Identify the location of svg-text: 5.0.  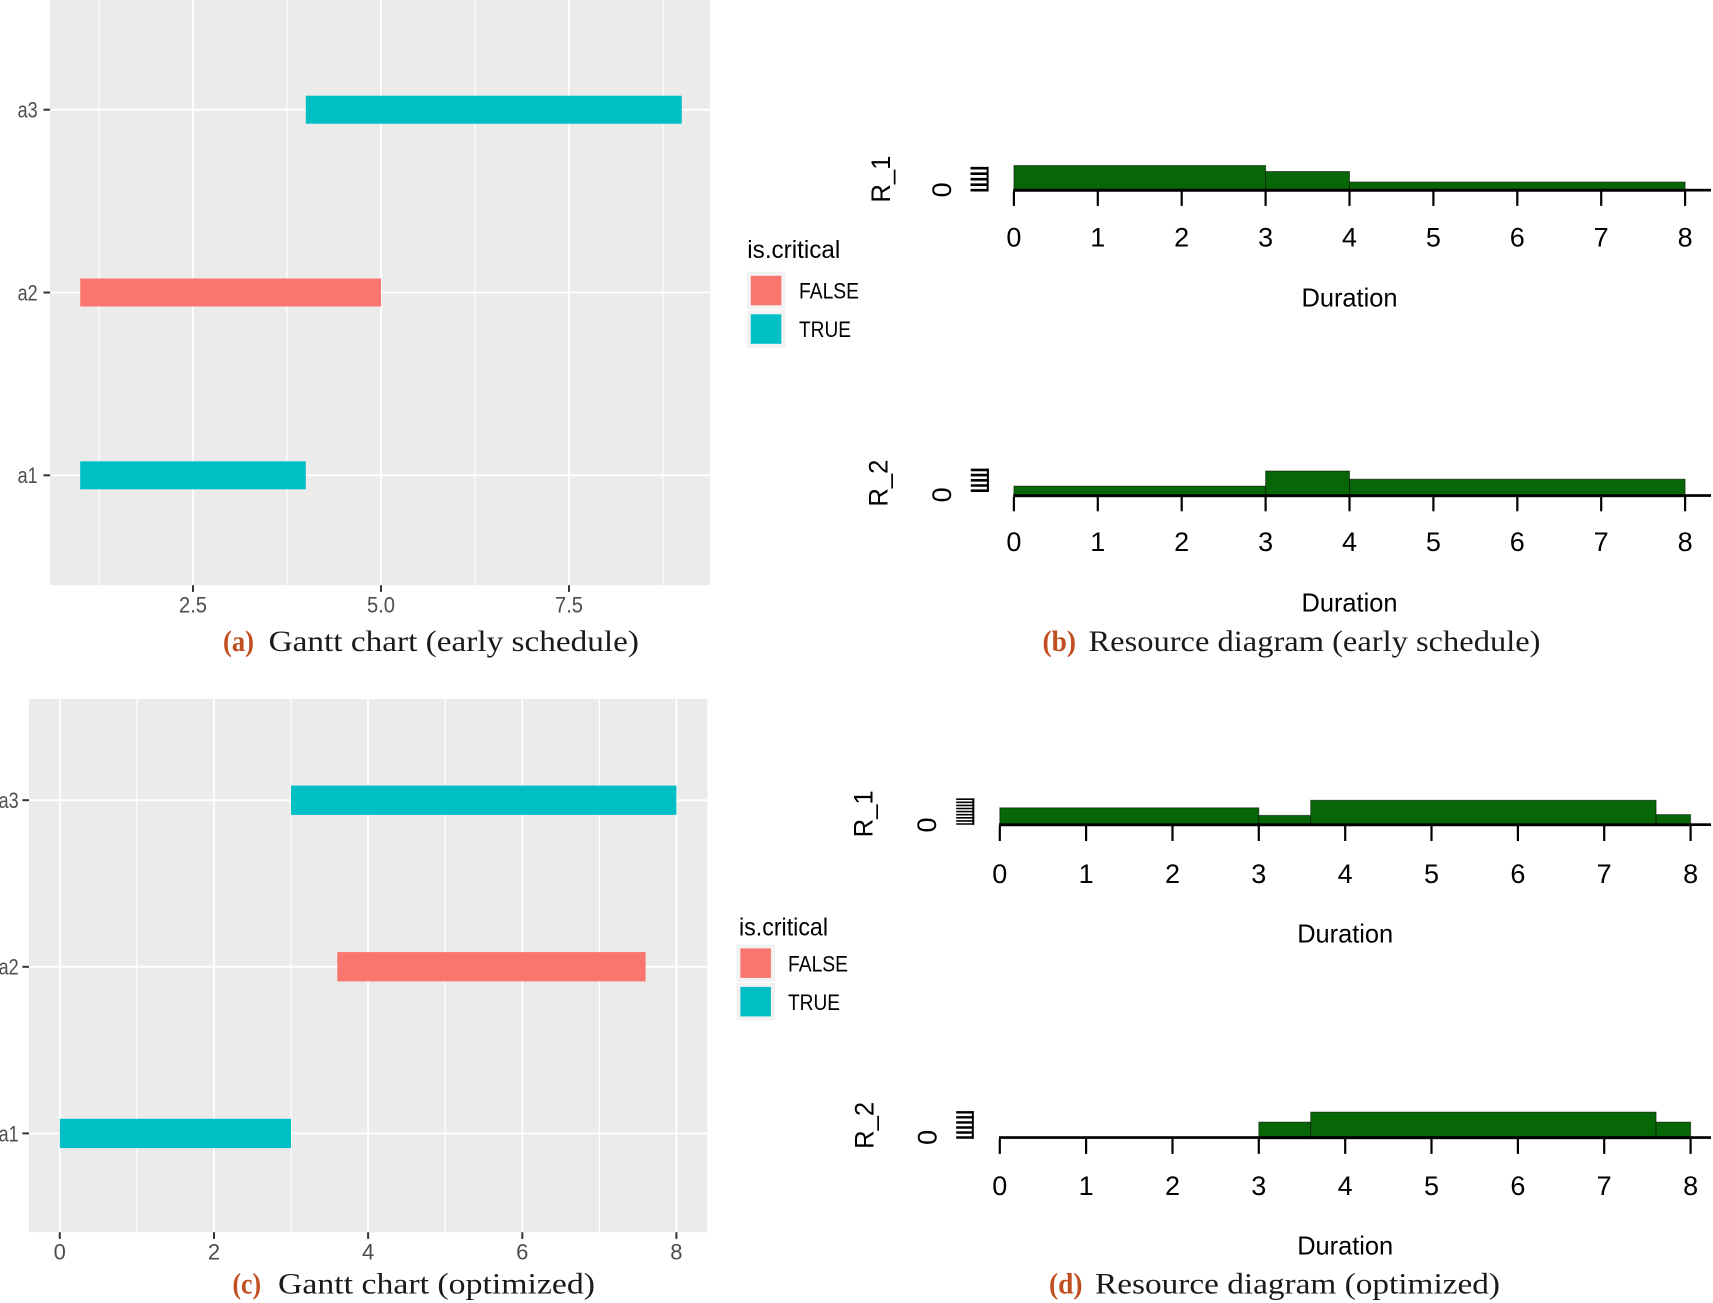
(381, 605).